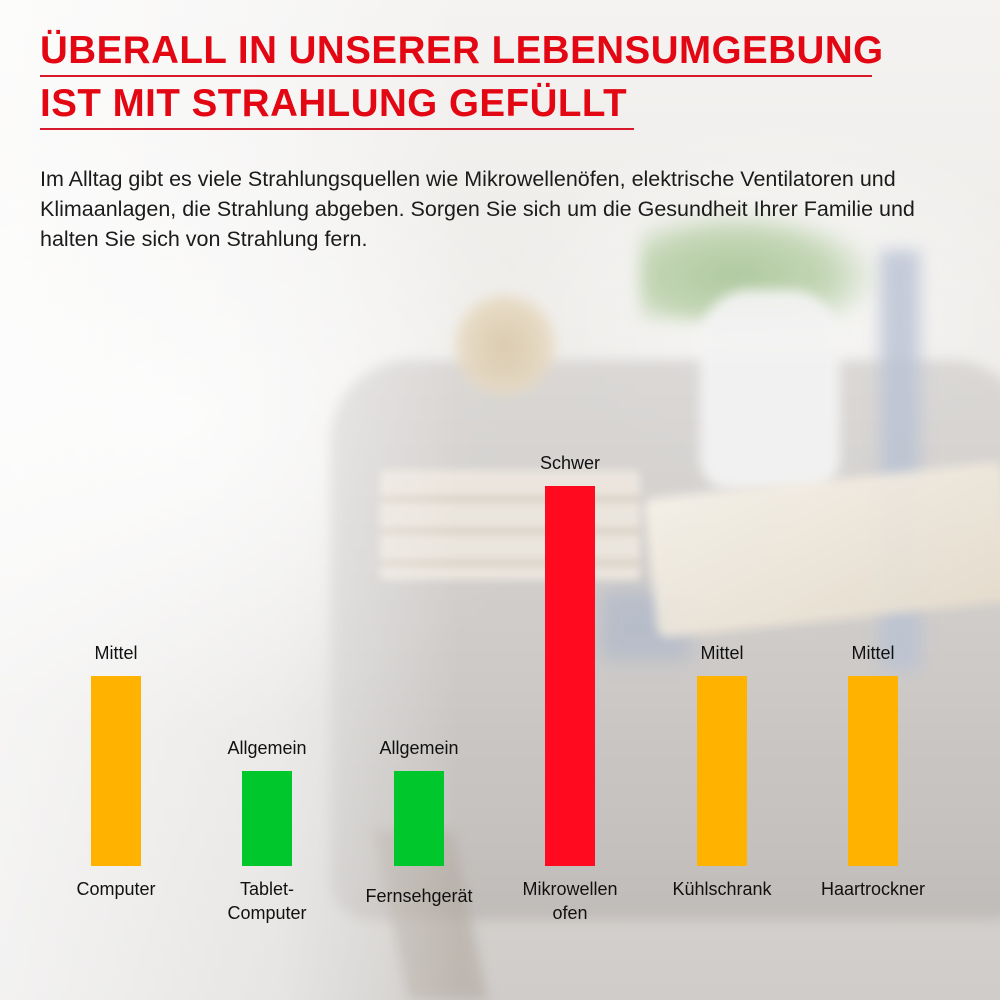  What do you see at coordinates (569, 889) in the screenshot?
I see `category-label: Mikrowellen` at bounding box center [569, 889].